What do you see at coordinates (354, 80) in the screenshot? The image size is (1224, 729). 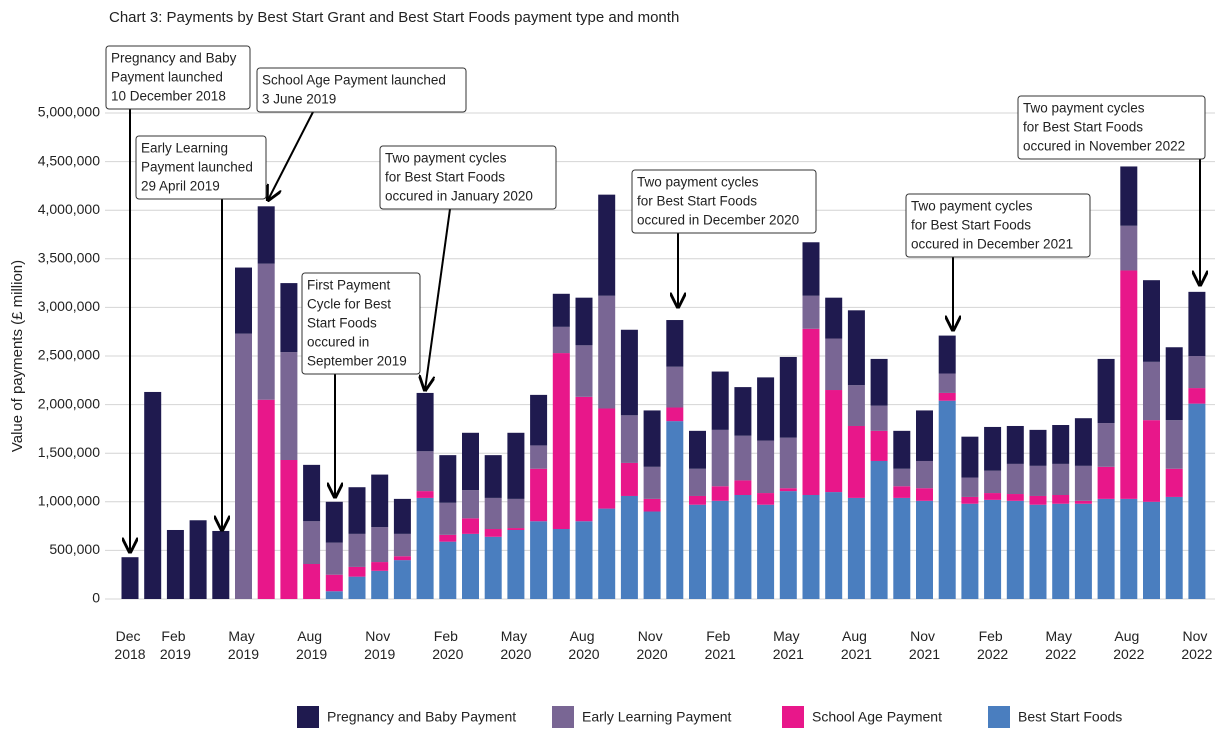 I see `annotation-text: School Age Payment launched` at bounding box center [354, 80].